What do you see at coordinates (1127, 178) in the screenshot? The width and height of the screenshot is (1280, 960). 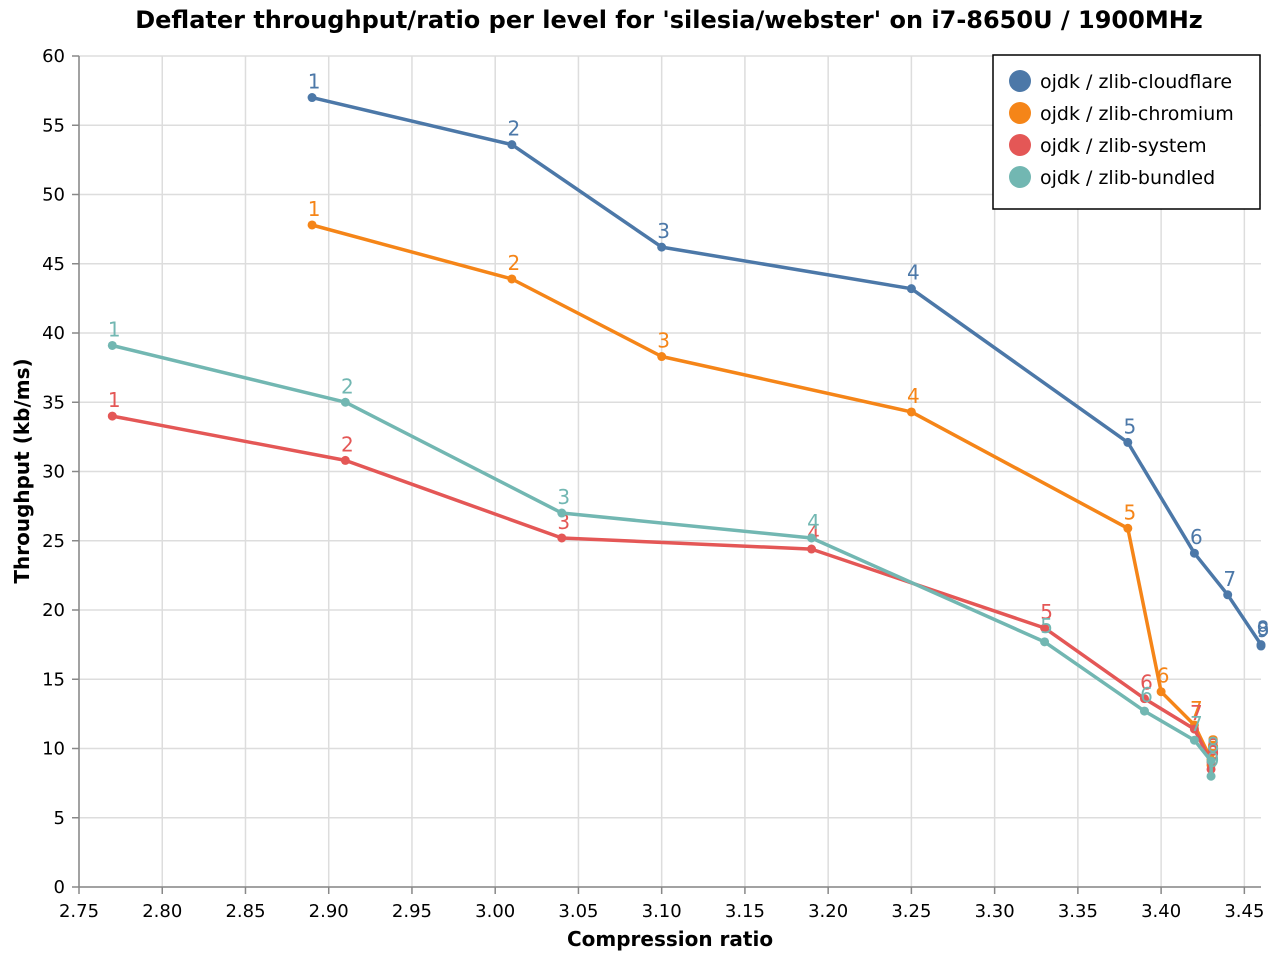 I see `legend-label: ojdk / zlib-bundled` at bounding box center [1127, 178].